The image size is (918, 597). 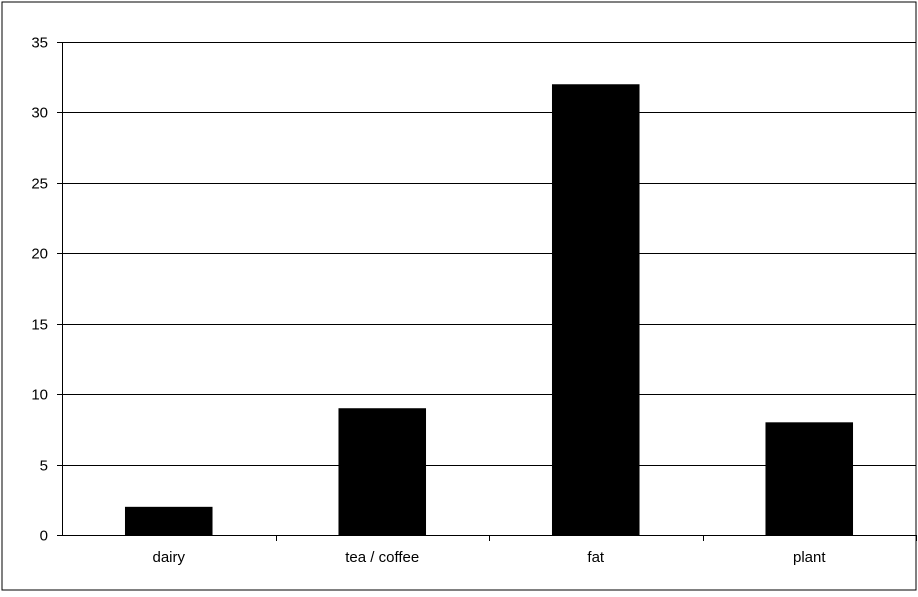 I want to click on y-tick-label: 10, so click(x=39, y=395).